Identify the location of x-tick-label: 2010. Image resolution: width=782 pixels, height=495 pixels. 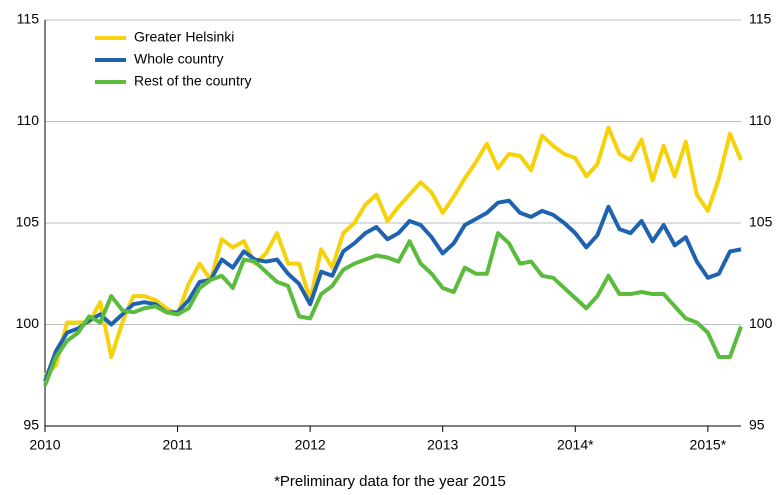
(44, 445).